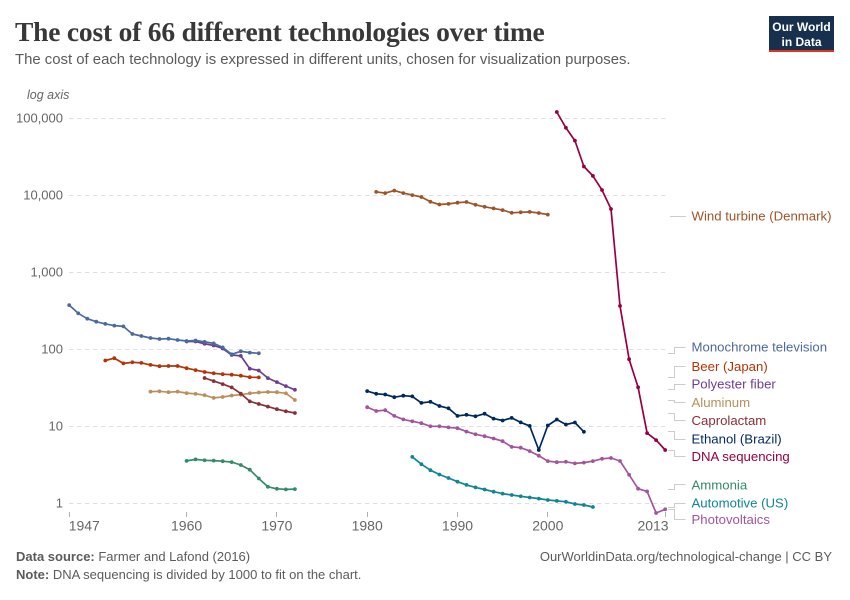 This screenshot has height=600, width=850. What do you see at coordinates (760, 347) in the screenshot?
I see `svg-text: Monochrome television` at bounding box center [760, 347].